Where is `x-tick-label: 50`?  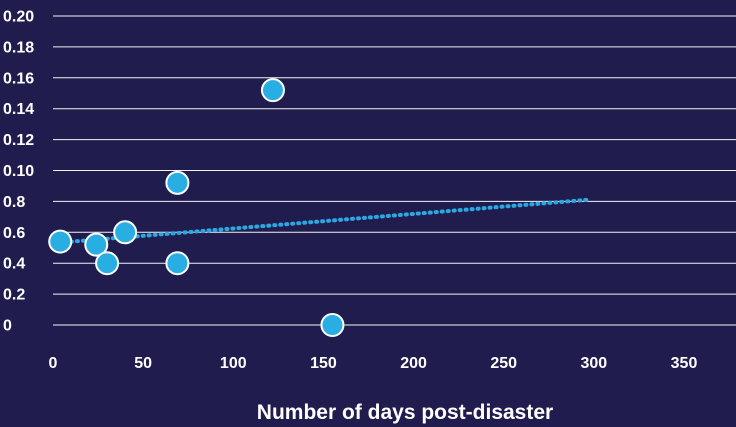 x-tick-label: 50 is located at coordinates (143, 363).